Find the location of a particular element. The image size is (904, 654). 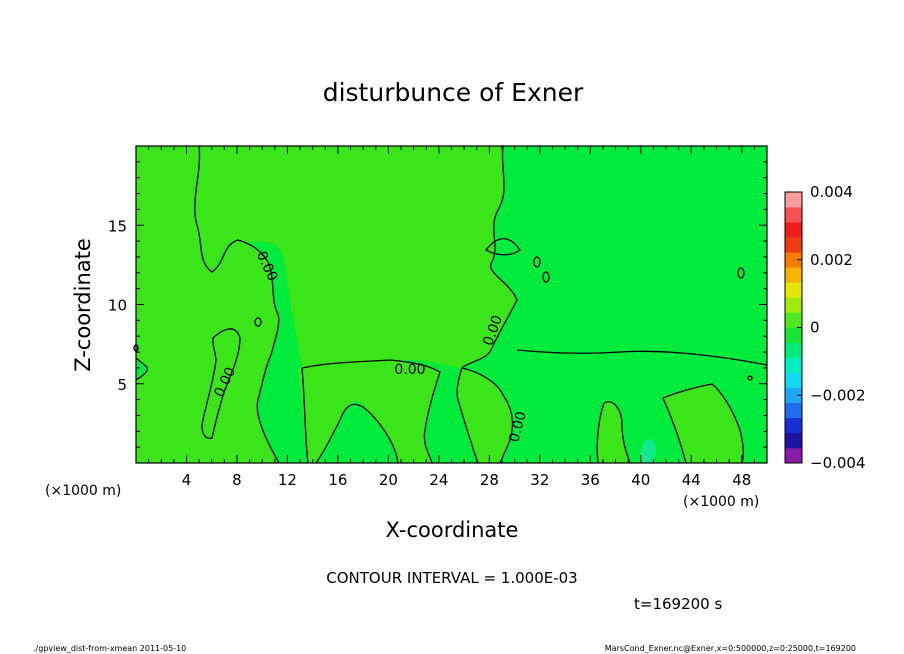

x-tick-label: 28 is located at coordinates (489, 480).